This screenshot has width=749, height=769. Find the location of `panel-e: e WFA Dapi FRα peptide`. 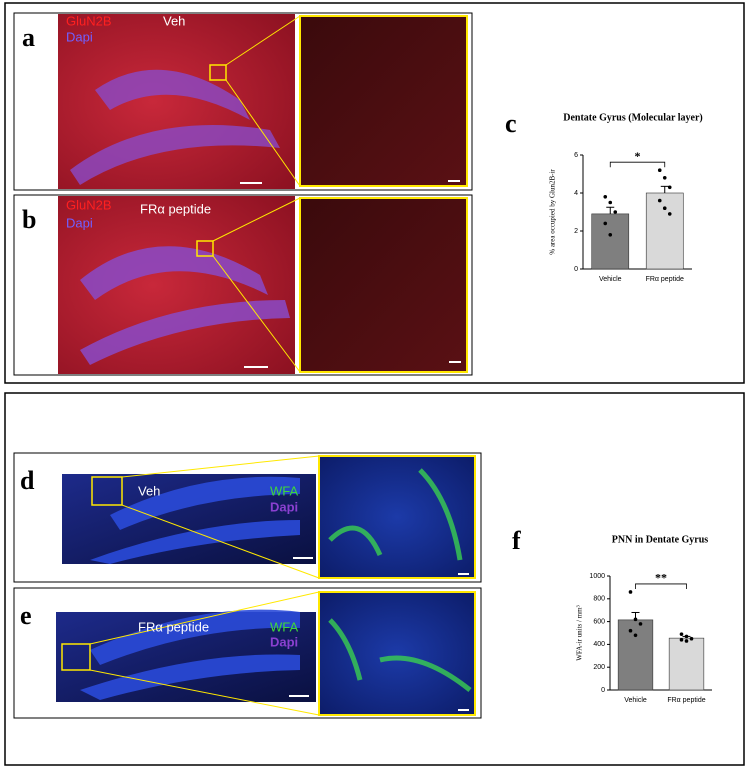

panel-e: e WFA Dapi FRα peptide is located at coordinates (247, 653).